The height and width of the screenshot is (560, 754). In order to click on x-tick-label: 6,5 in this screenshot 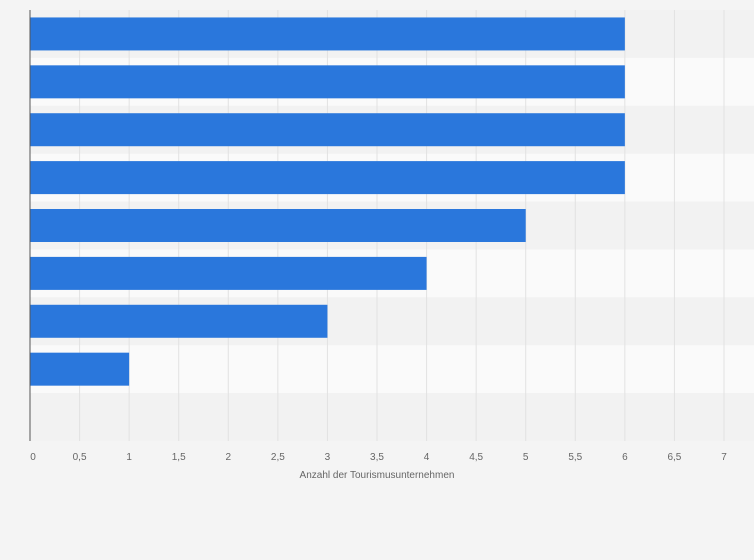, I will do `click(674, 457)`.